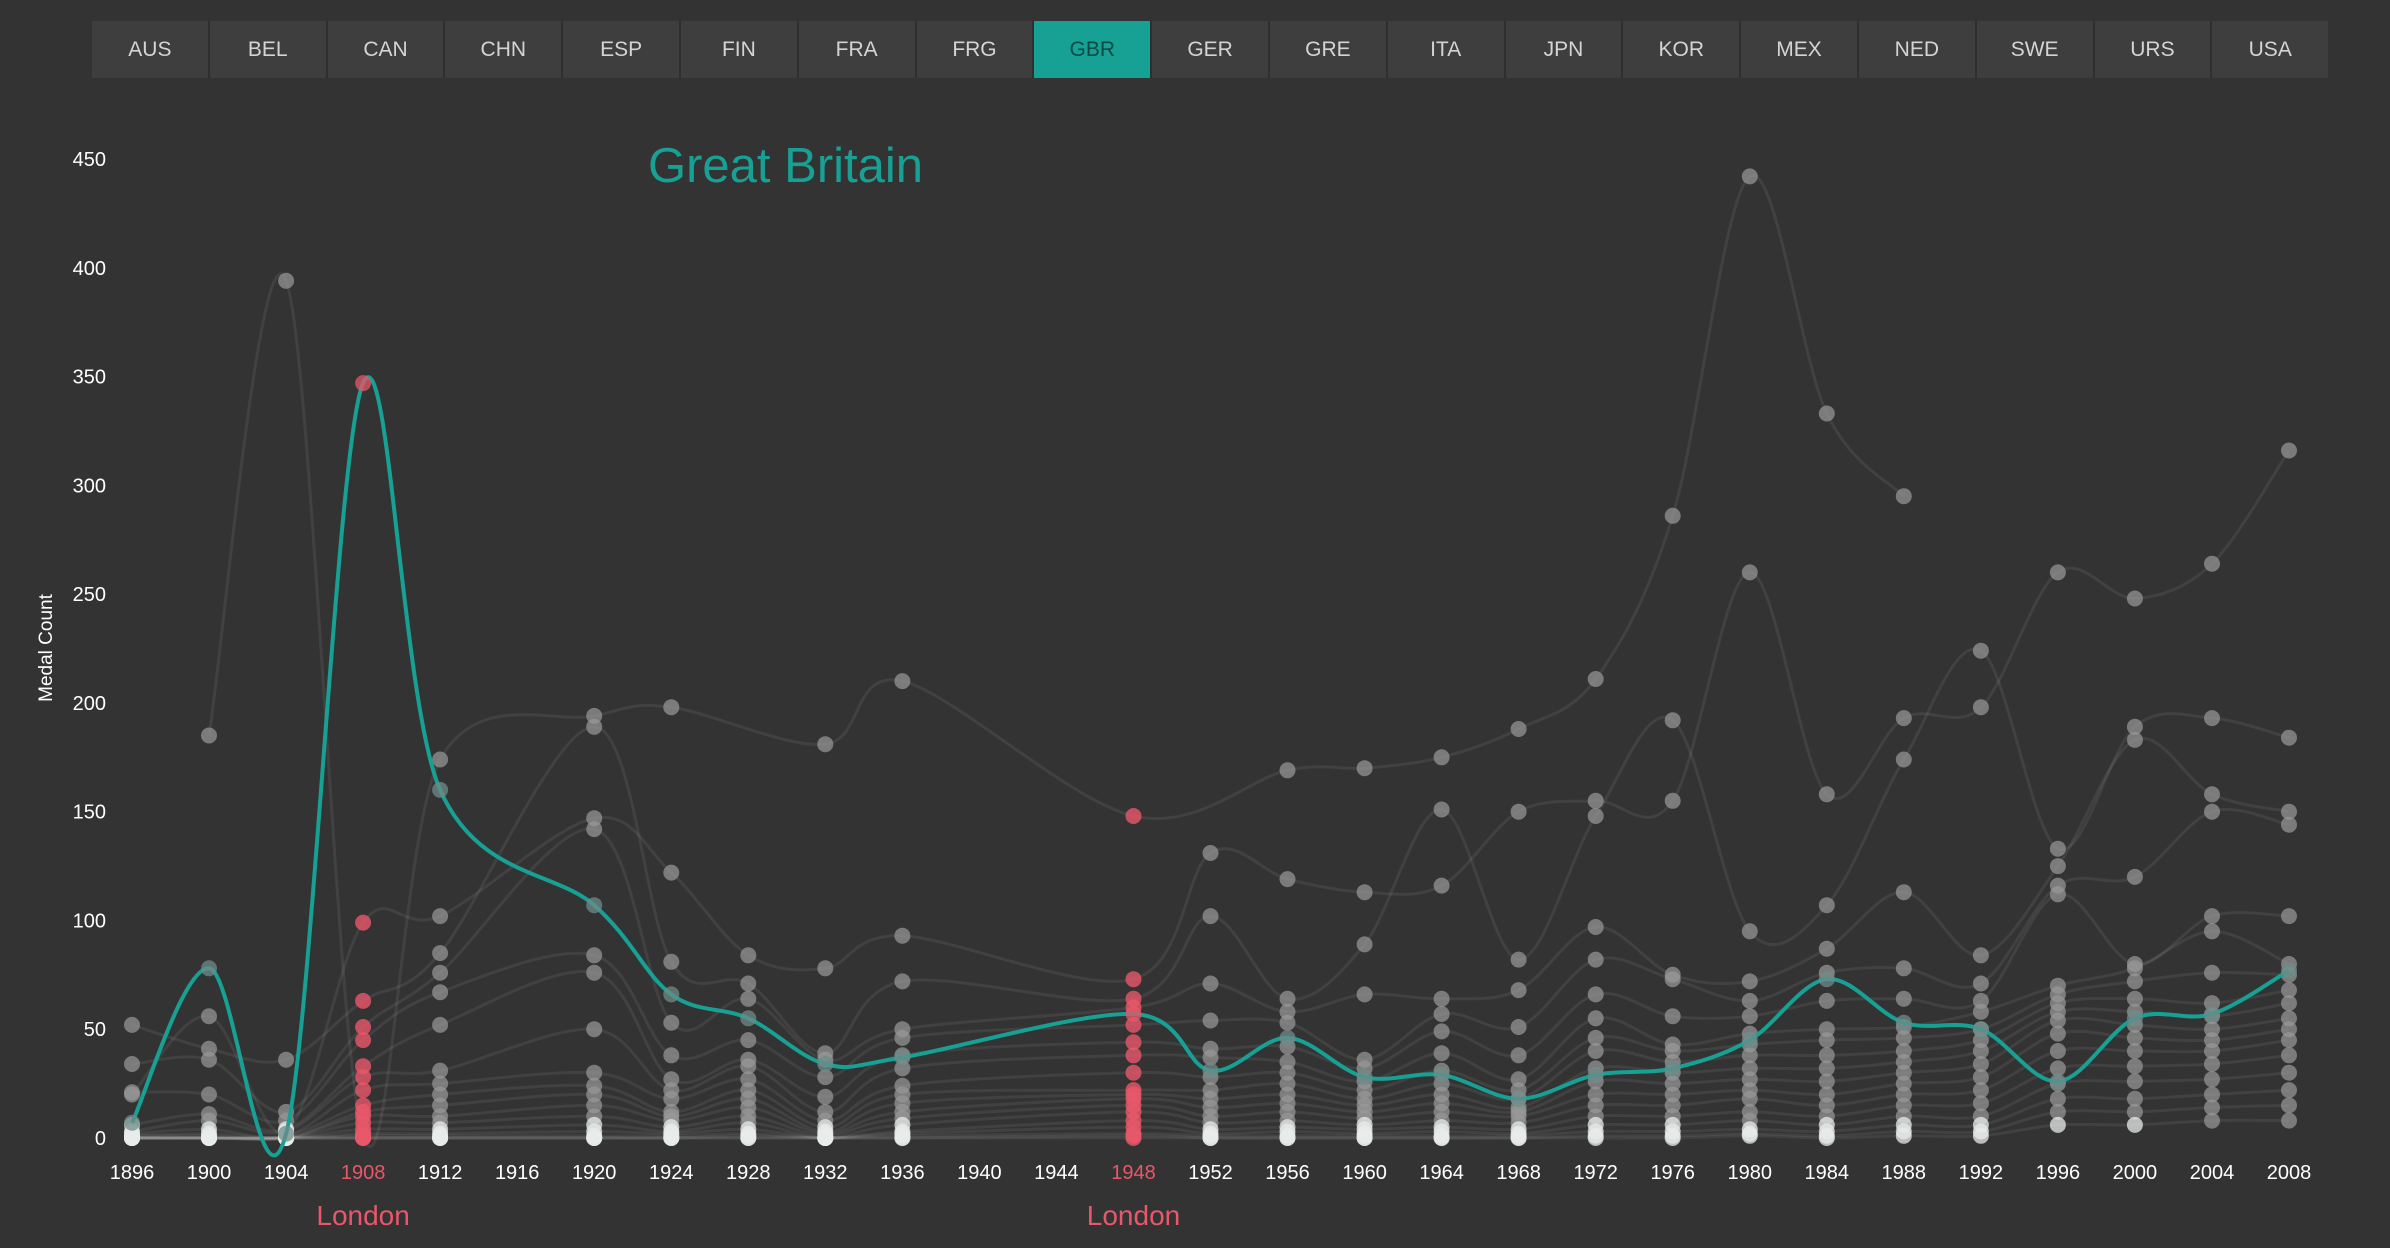 Image resolution: width=2390 pixels, height=1248 pixels. Describe the element at coordinates (1329, 49) in the screenshot. I see `tab-gre: GRE` at that location.